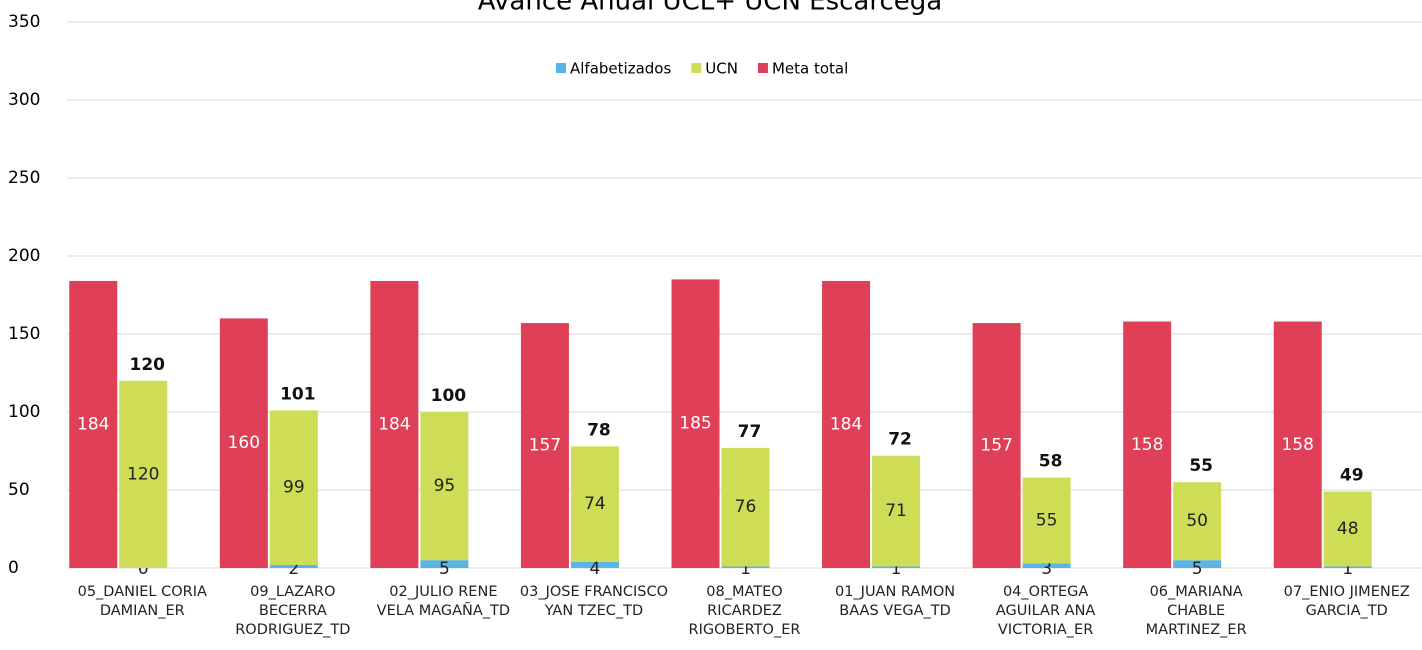  What do you see at coordinates (24, 22) in the screenshot?
I see `y-tick-label: 350` at bounding box center [24, 22].